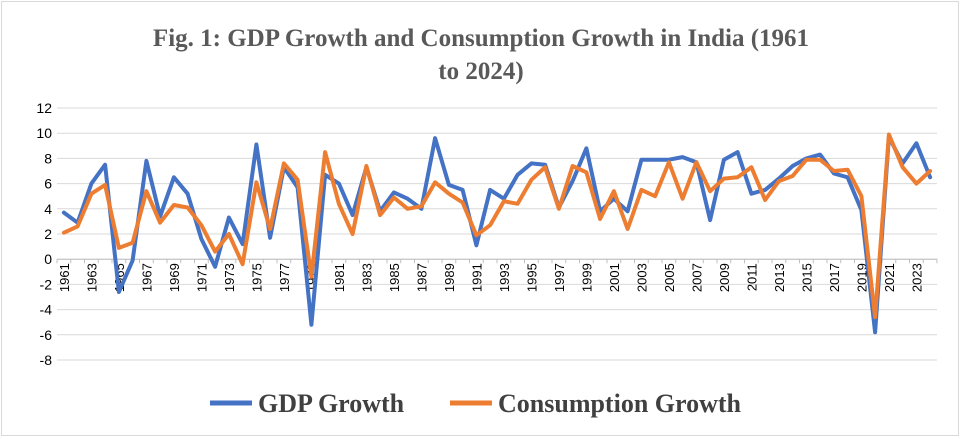 Image resolution: width=962 pixels, height=439 pixels. Describe the element at coordinates (46, 310) in the screenshot. I see `y-tick-label: -4` at that location.